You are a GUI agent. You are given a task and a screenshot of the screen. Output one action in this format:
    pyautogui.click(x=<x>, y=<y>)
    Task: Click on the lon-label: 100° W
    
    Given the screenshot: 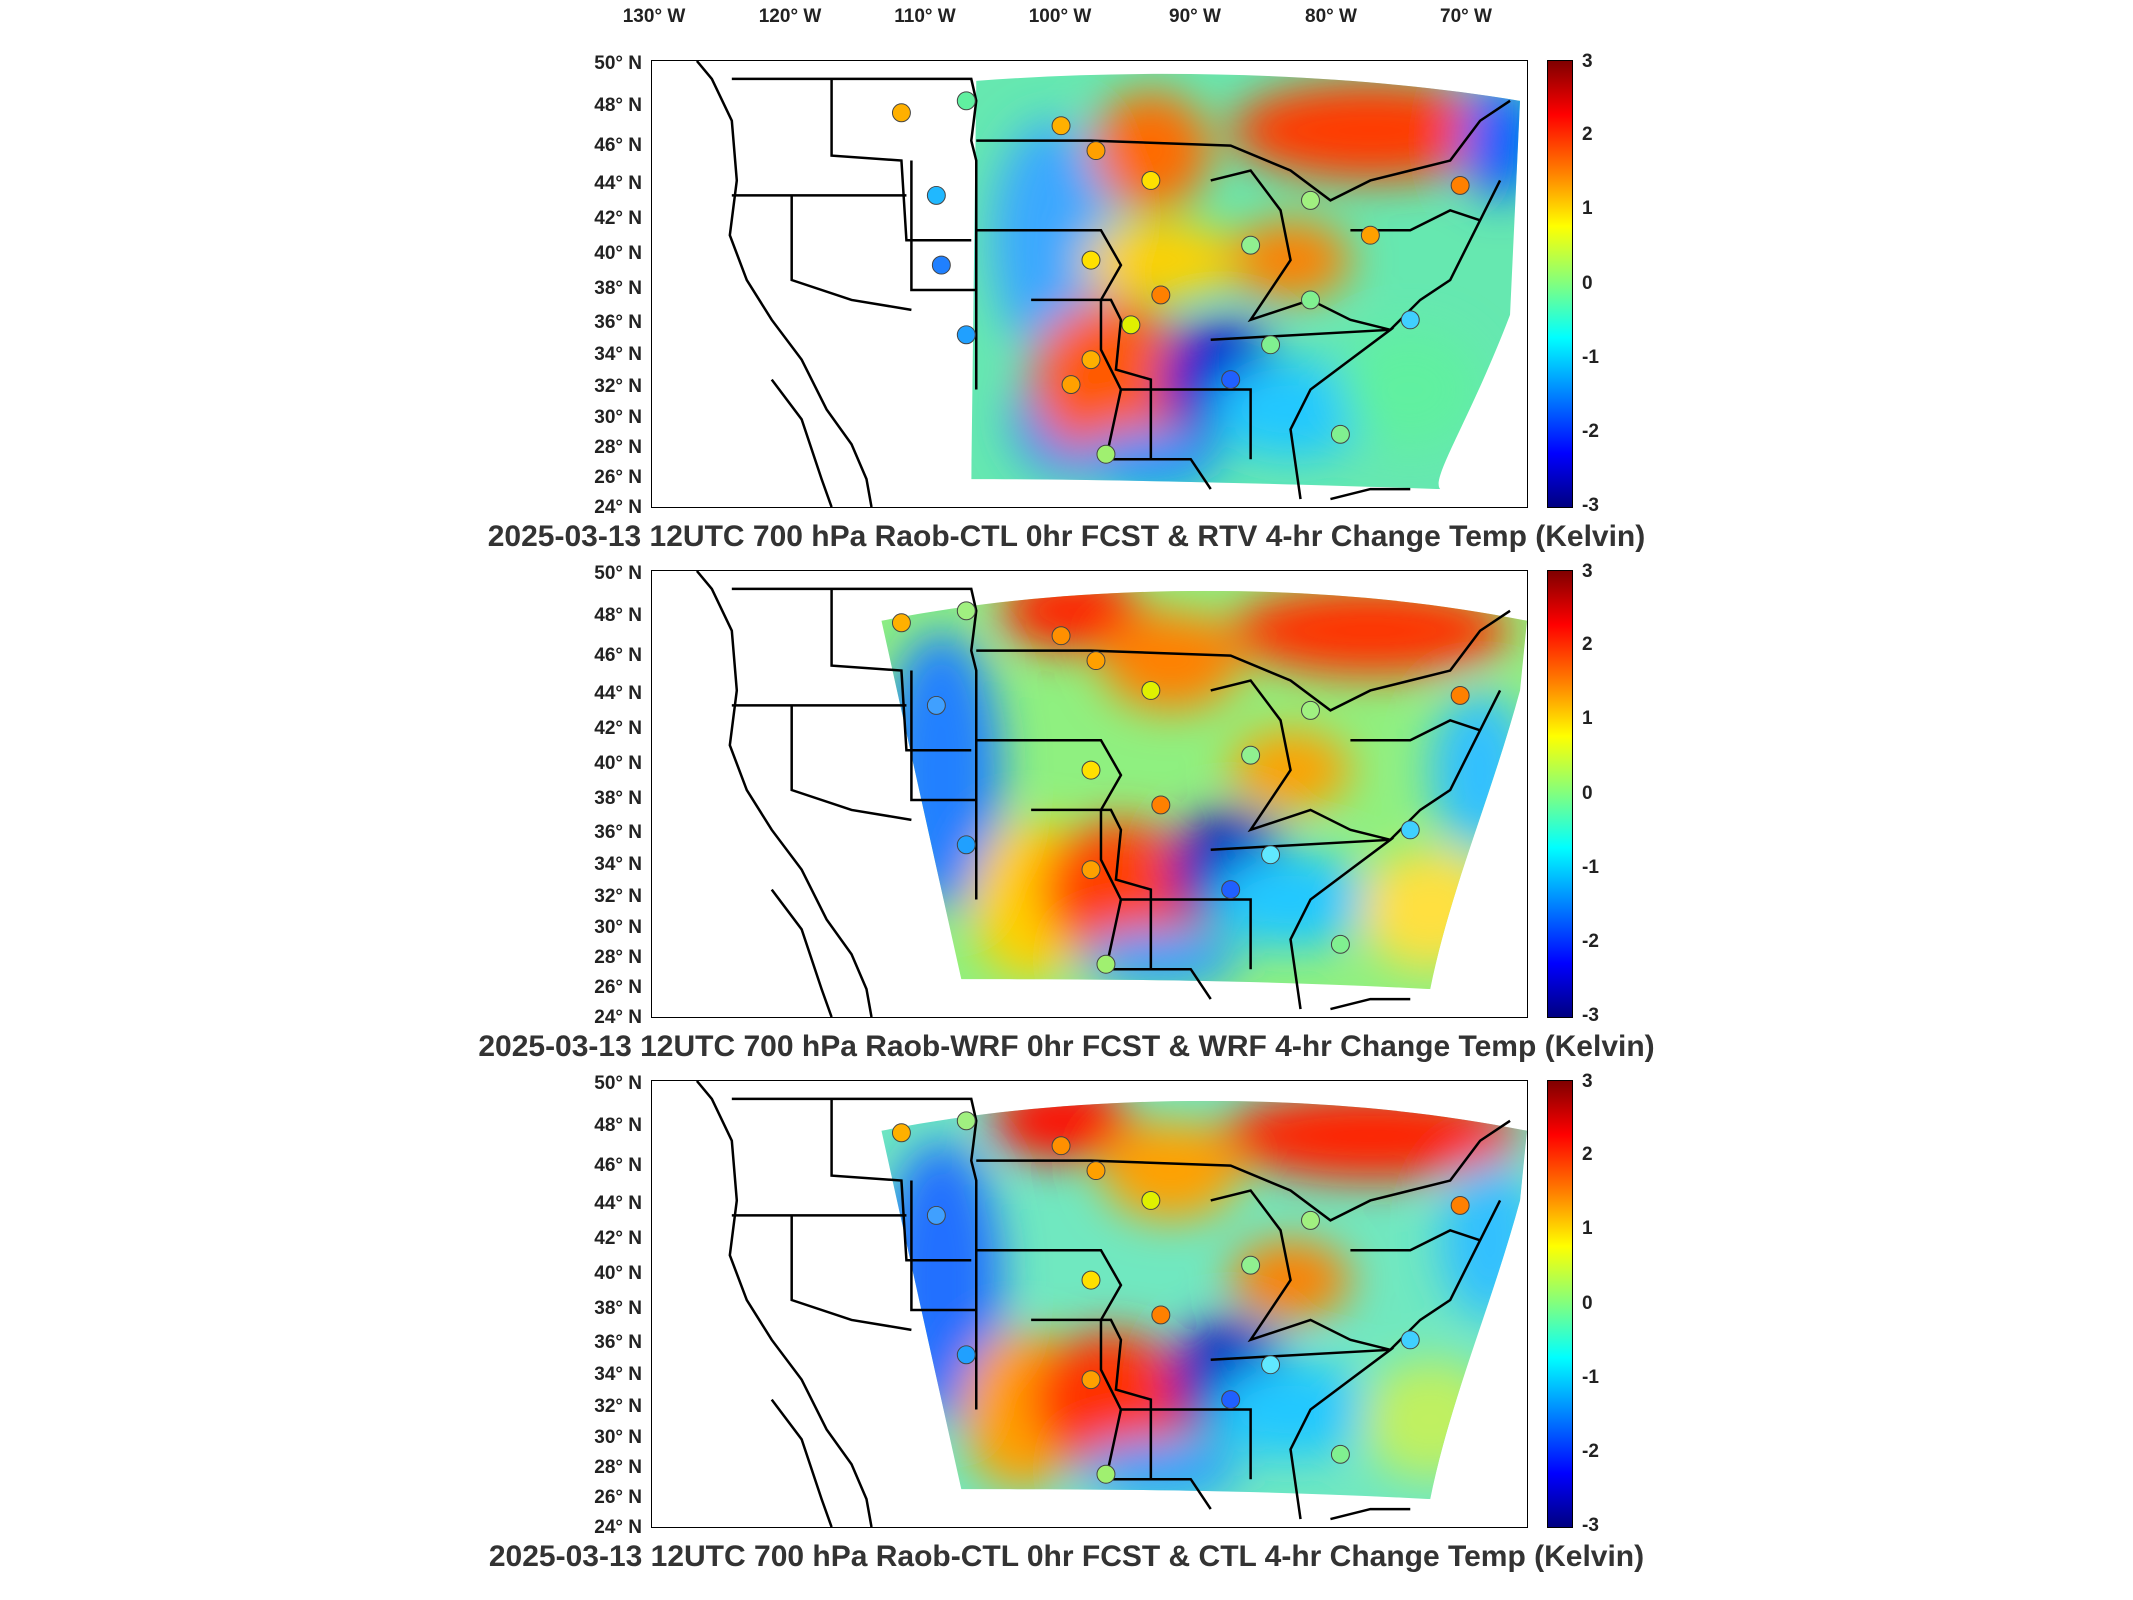 What is the action you would take?
    pyautogui.click(x=1060, y=16)
    